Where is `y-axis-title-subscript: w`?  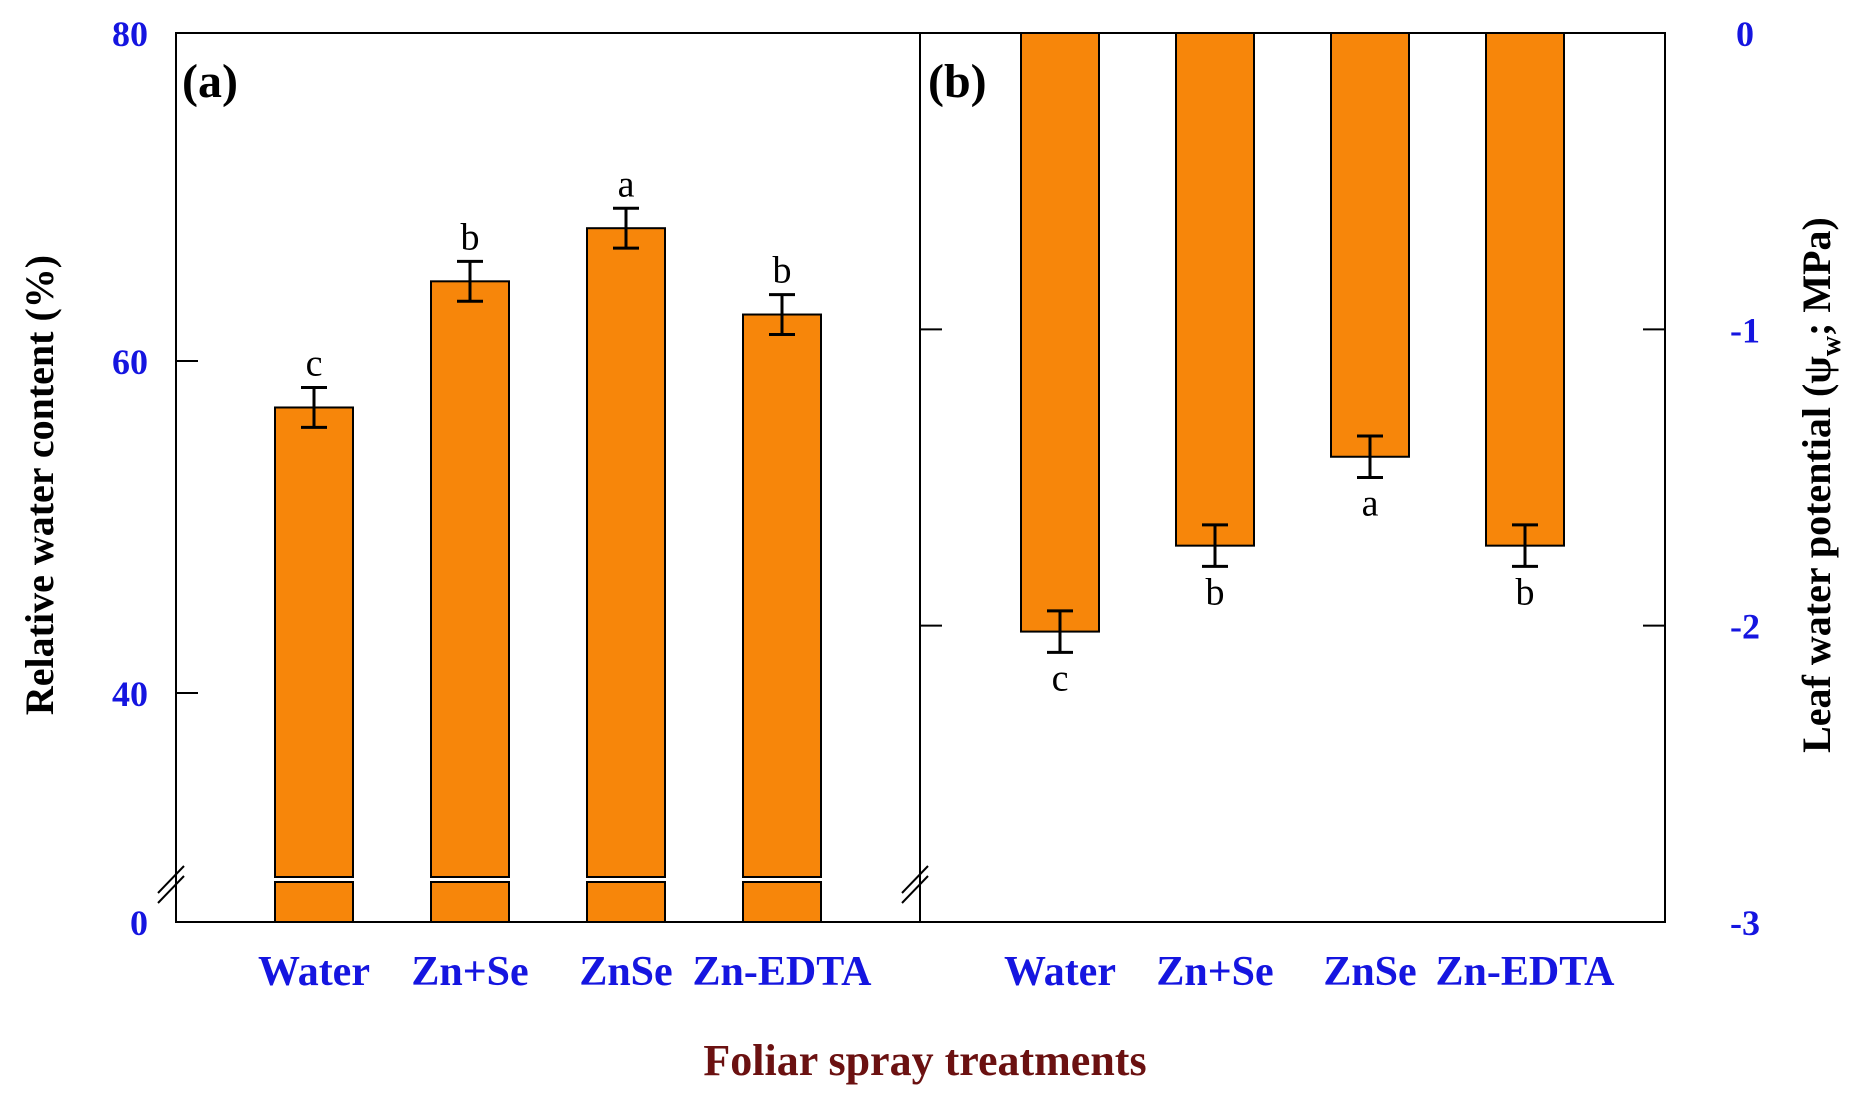 y-axis-title-subscript: w is located at coordinates (1831, 345).